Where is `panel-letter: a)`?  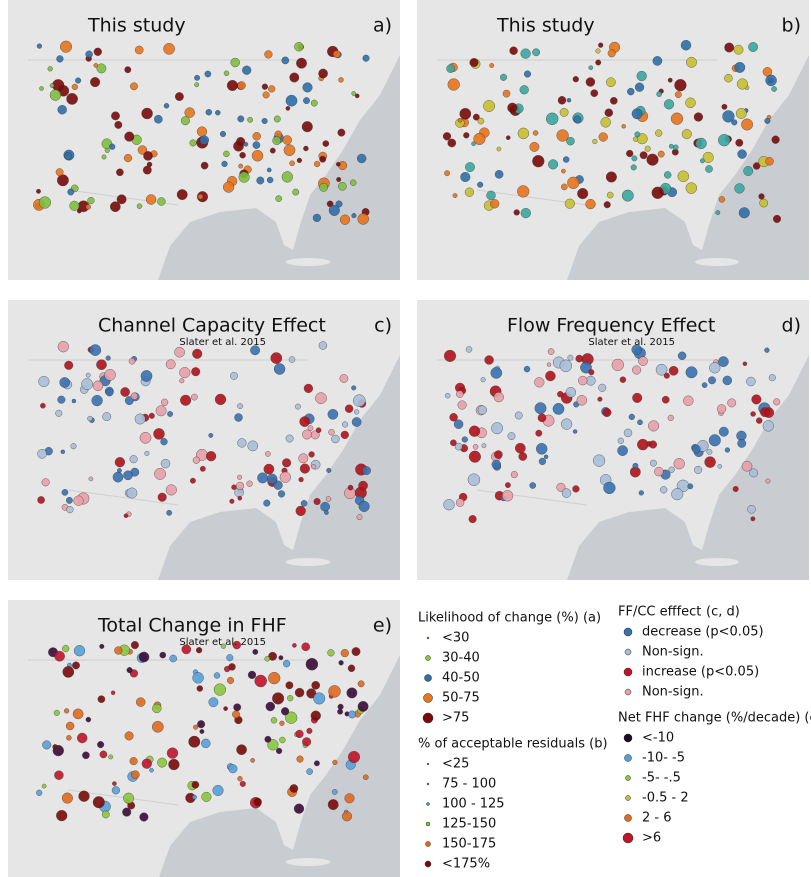 panel-letter: a) is located at coordinates (382, 26).